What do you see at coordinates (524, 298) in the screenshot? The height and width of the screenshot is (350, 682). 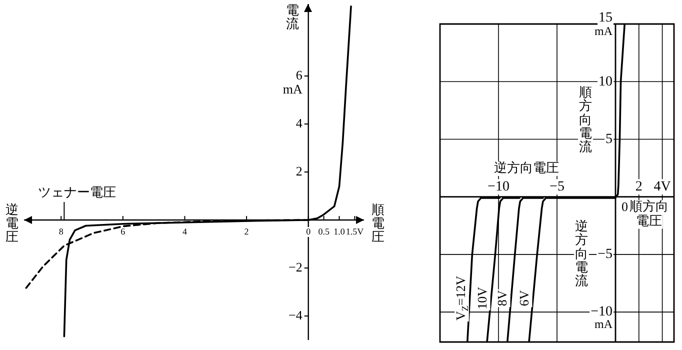 I see `text: 6V` at bounding box center [524, 298].